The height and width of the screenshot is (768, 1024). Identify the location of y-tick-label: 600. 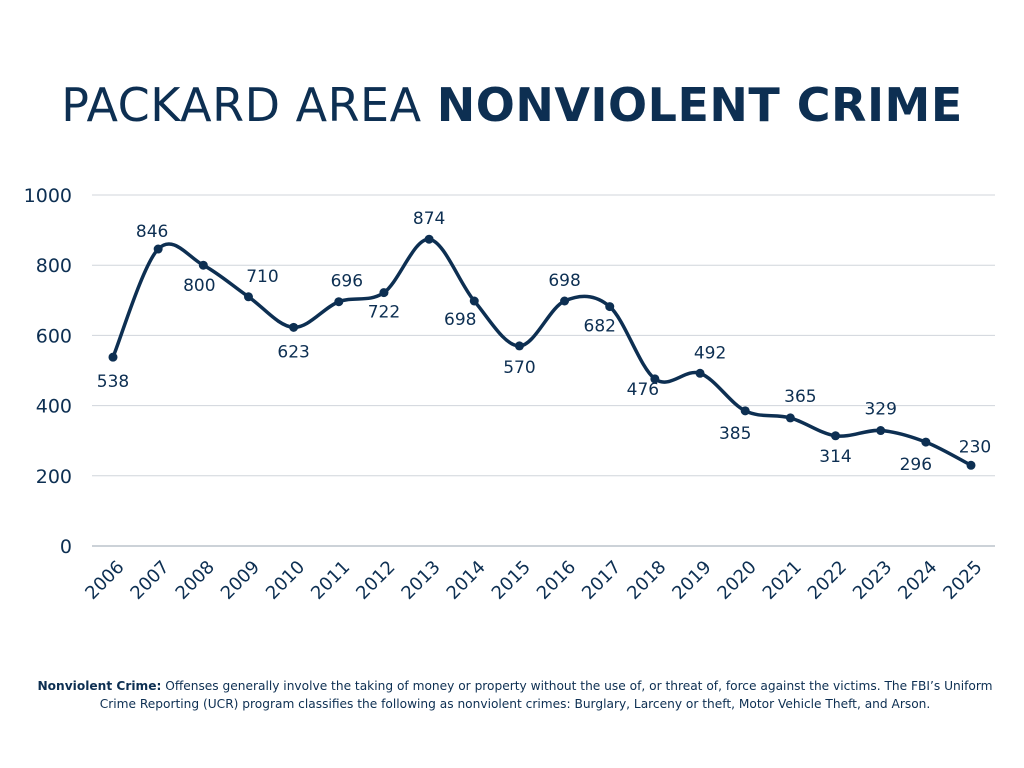
(54, 336).